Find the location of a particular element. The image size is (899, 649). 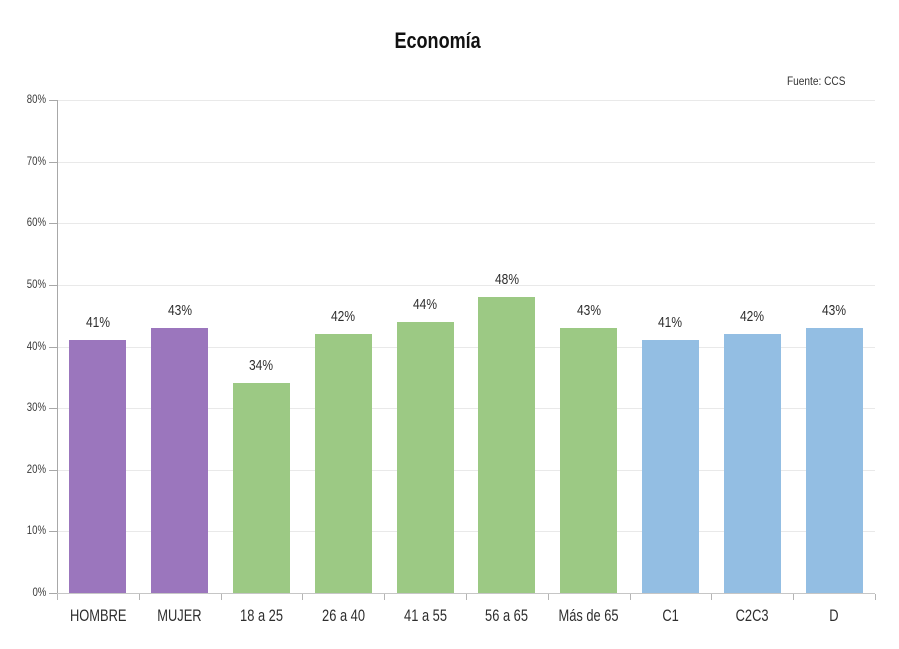

x-axis-category-41 a 55: 41 a 55 is located at coordinates (425, 616).